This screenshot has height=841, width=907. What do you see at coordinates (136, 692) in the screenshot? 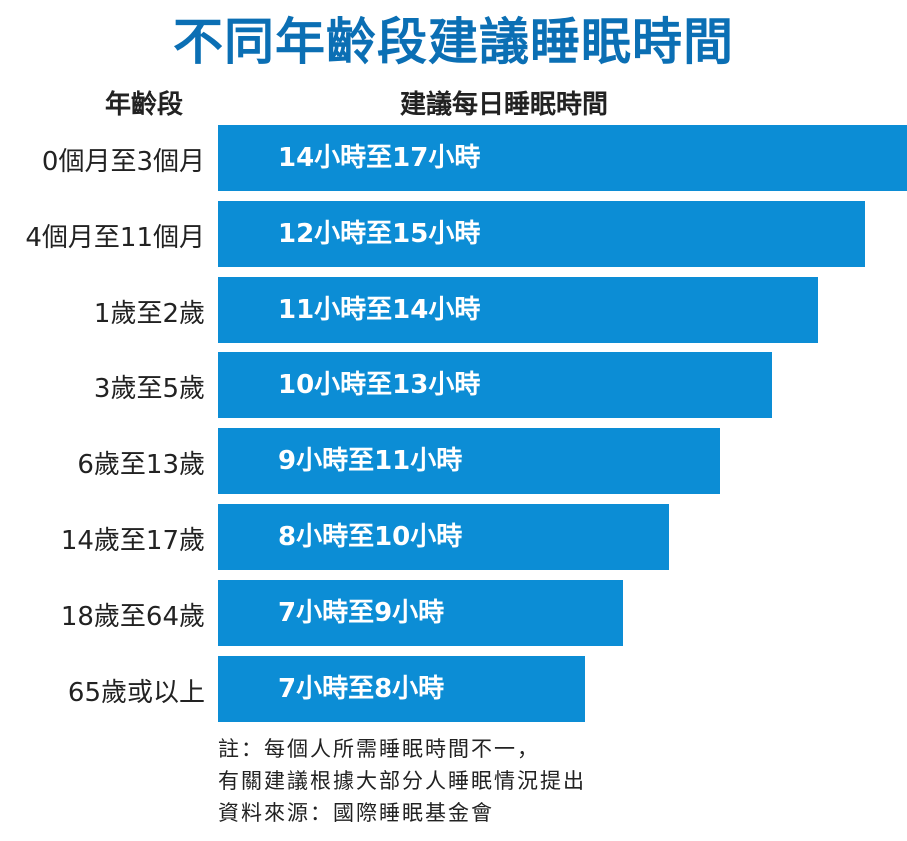
I see `age-label: 65歲或以上` at bounding box center [136, 692].